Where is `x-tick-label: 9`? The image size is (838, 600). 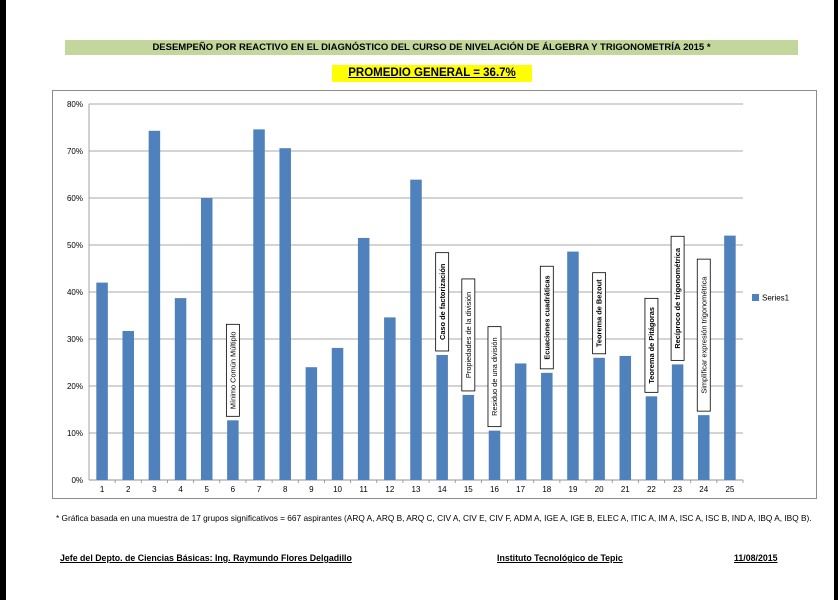 x-tick-label: 9 is located at coordinates (311, 489).